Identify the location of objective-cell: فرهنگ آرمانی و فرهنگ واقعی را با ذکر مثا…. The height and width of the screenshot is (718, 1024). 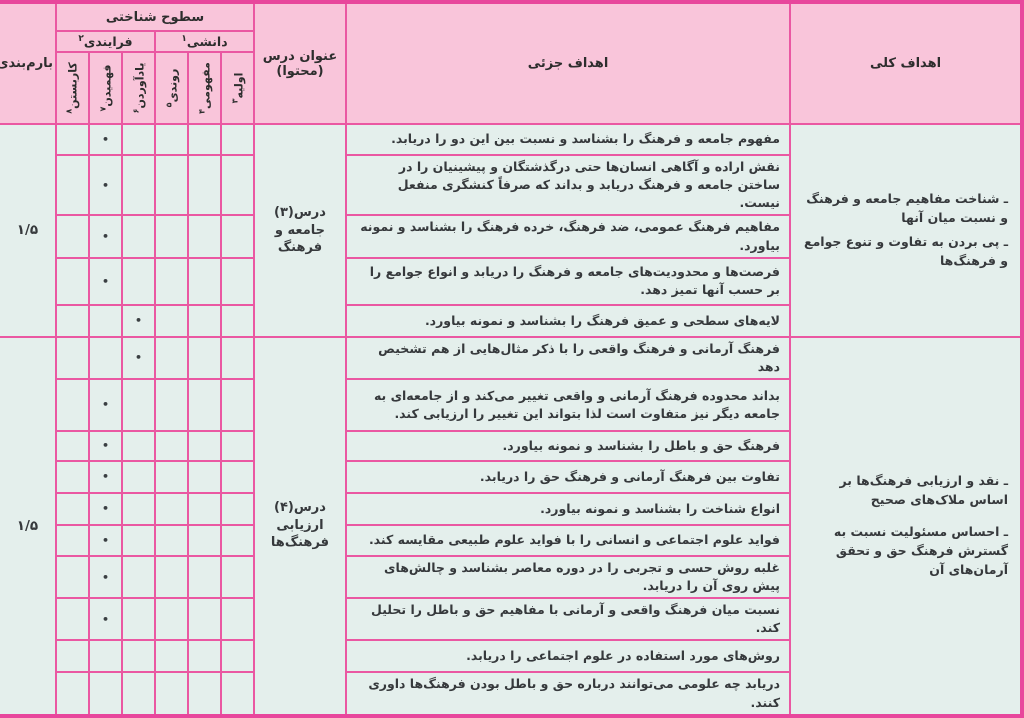
(568, 357).